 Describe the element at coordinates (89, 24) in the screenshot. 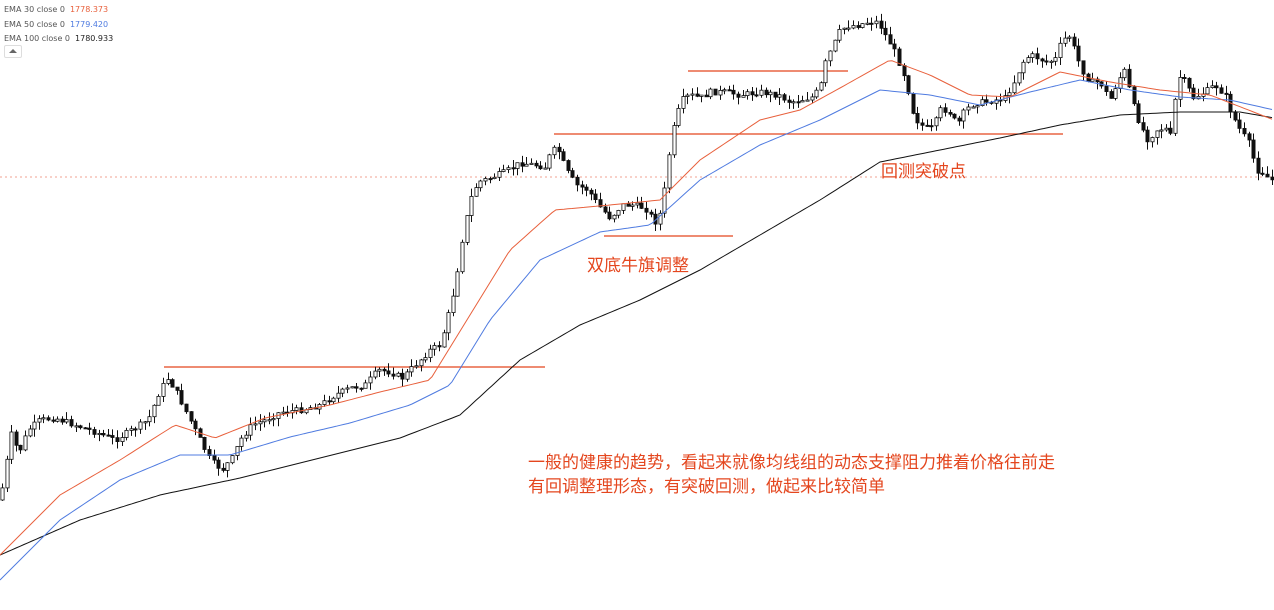

I see `legend-ema50-value: 1779.420` at that location.